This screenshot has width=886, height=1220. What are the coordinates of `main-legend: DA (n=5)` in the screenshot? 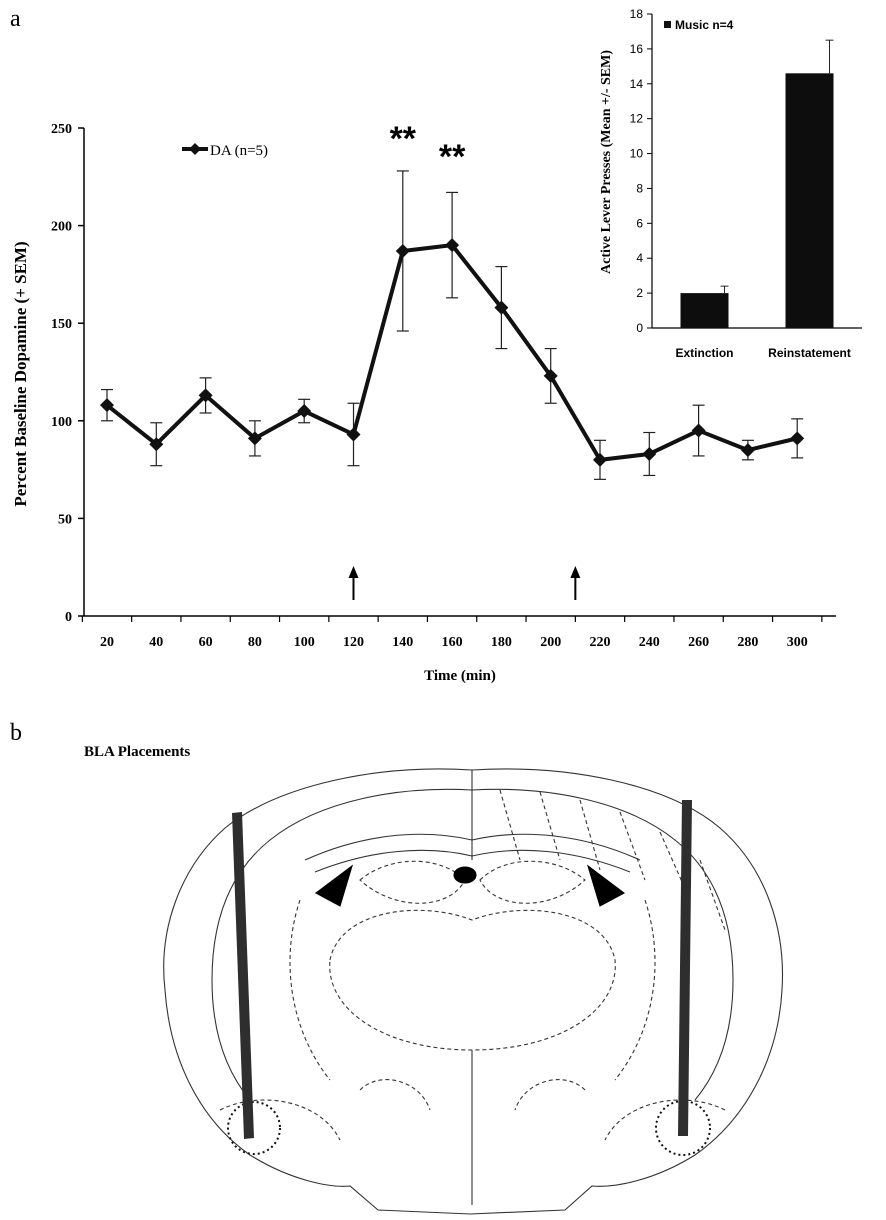 It's located at (225, 151).